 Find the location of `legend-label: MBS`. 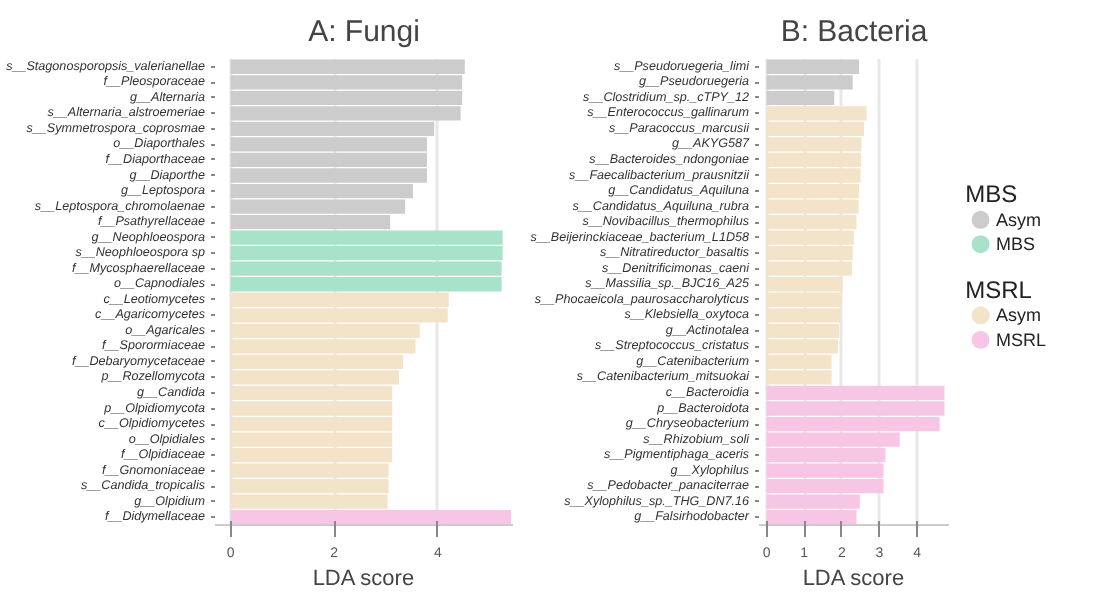

legend-label: MBS is located at coordinates (1016, 244).